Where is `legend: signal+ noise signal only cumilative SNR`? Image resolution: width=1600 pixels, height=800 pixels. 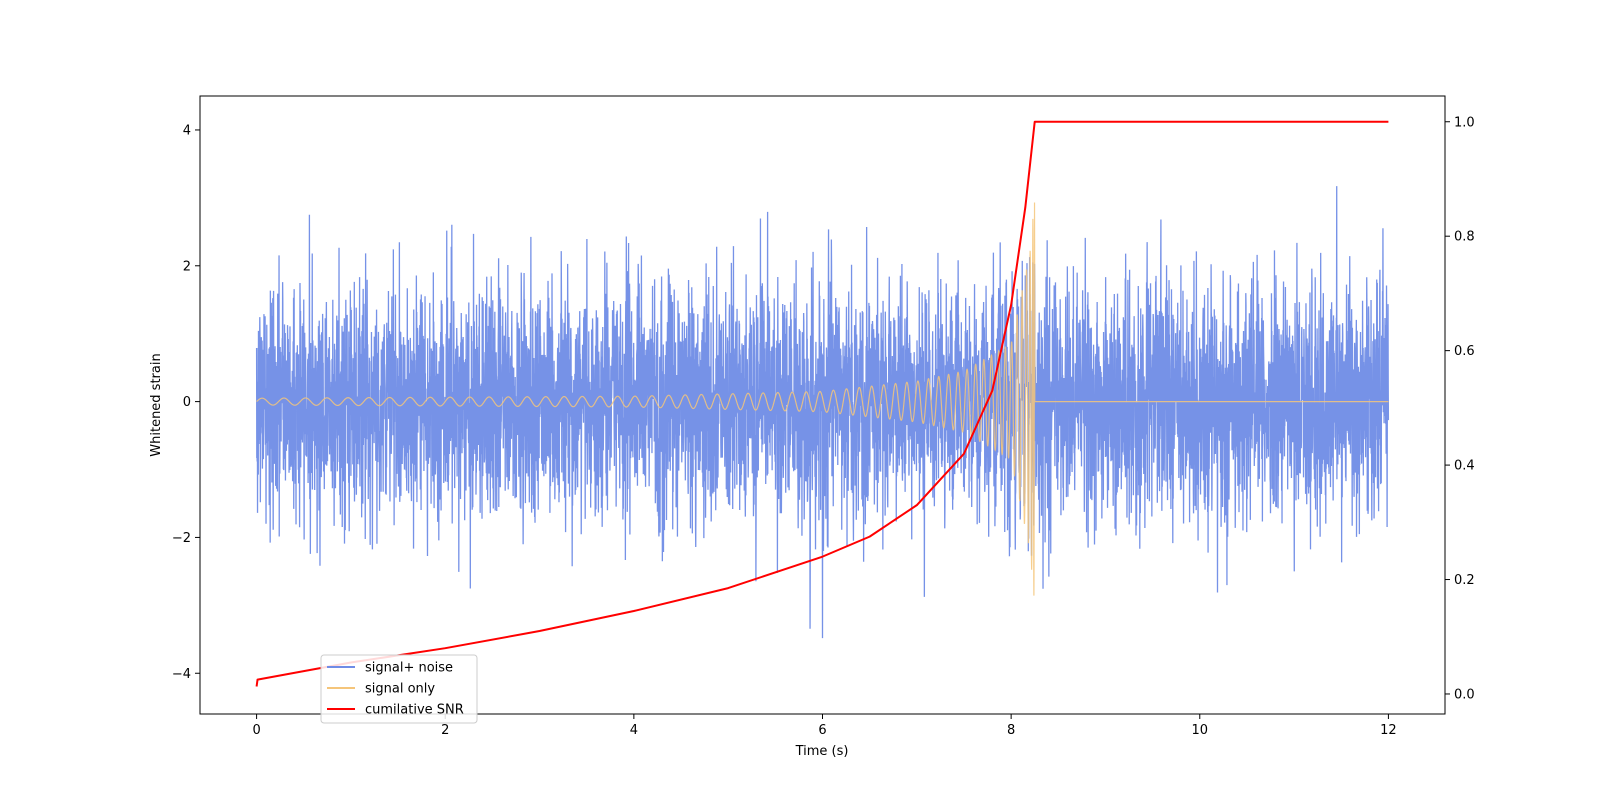 legend: signal+ noise signal only cumilative SNR is located at coordinates (399, 689).